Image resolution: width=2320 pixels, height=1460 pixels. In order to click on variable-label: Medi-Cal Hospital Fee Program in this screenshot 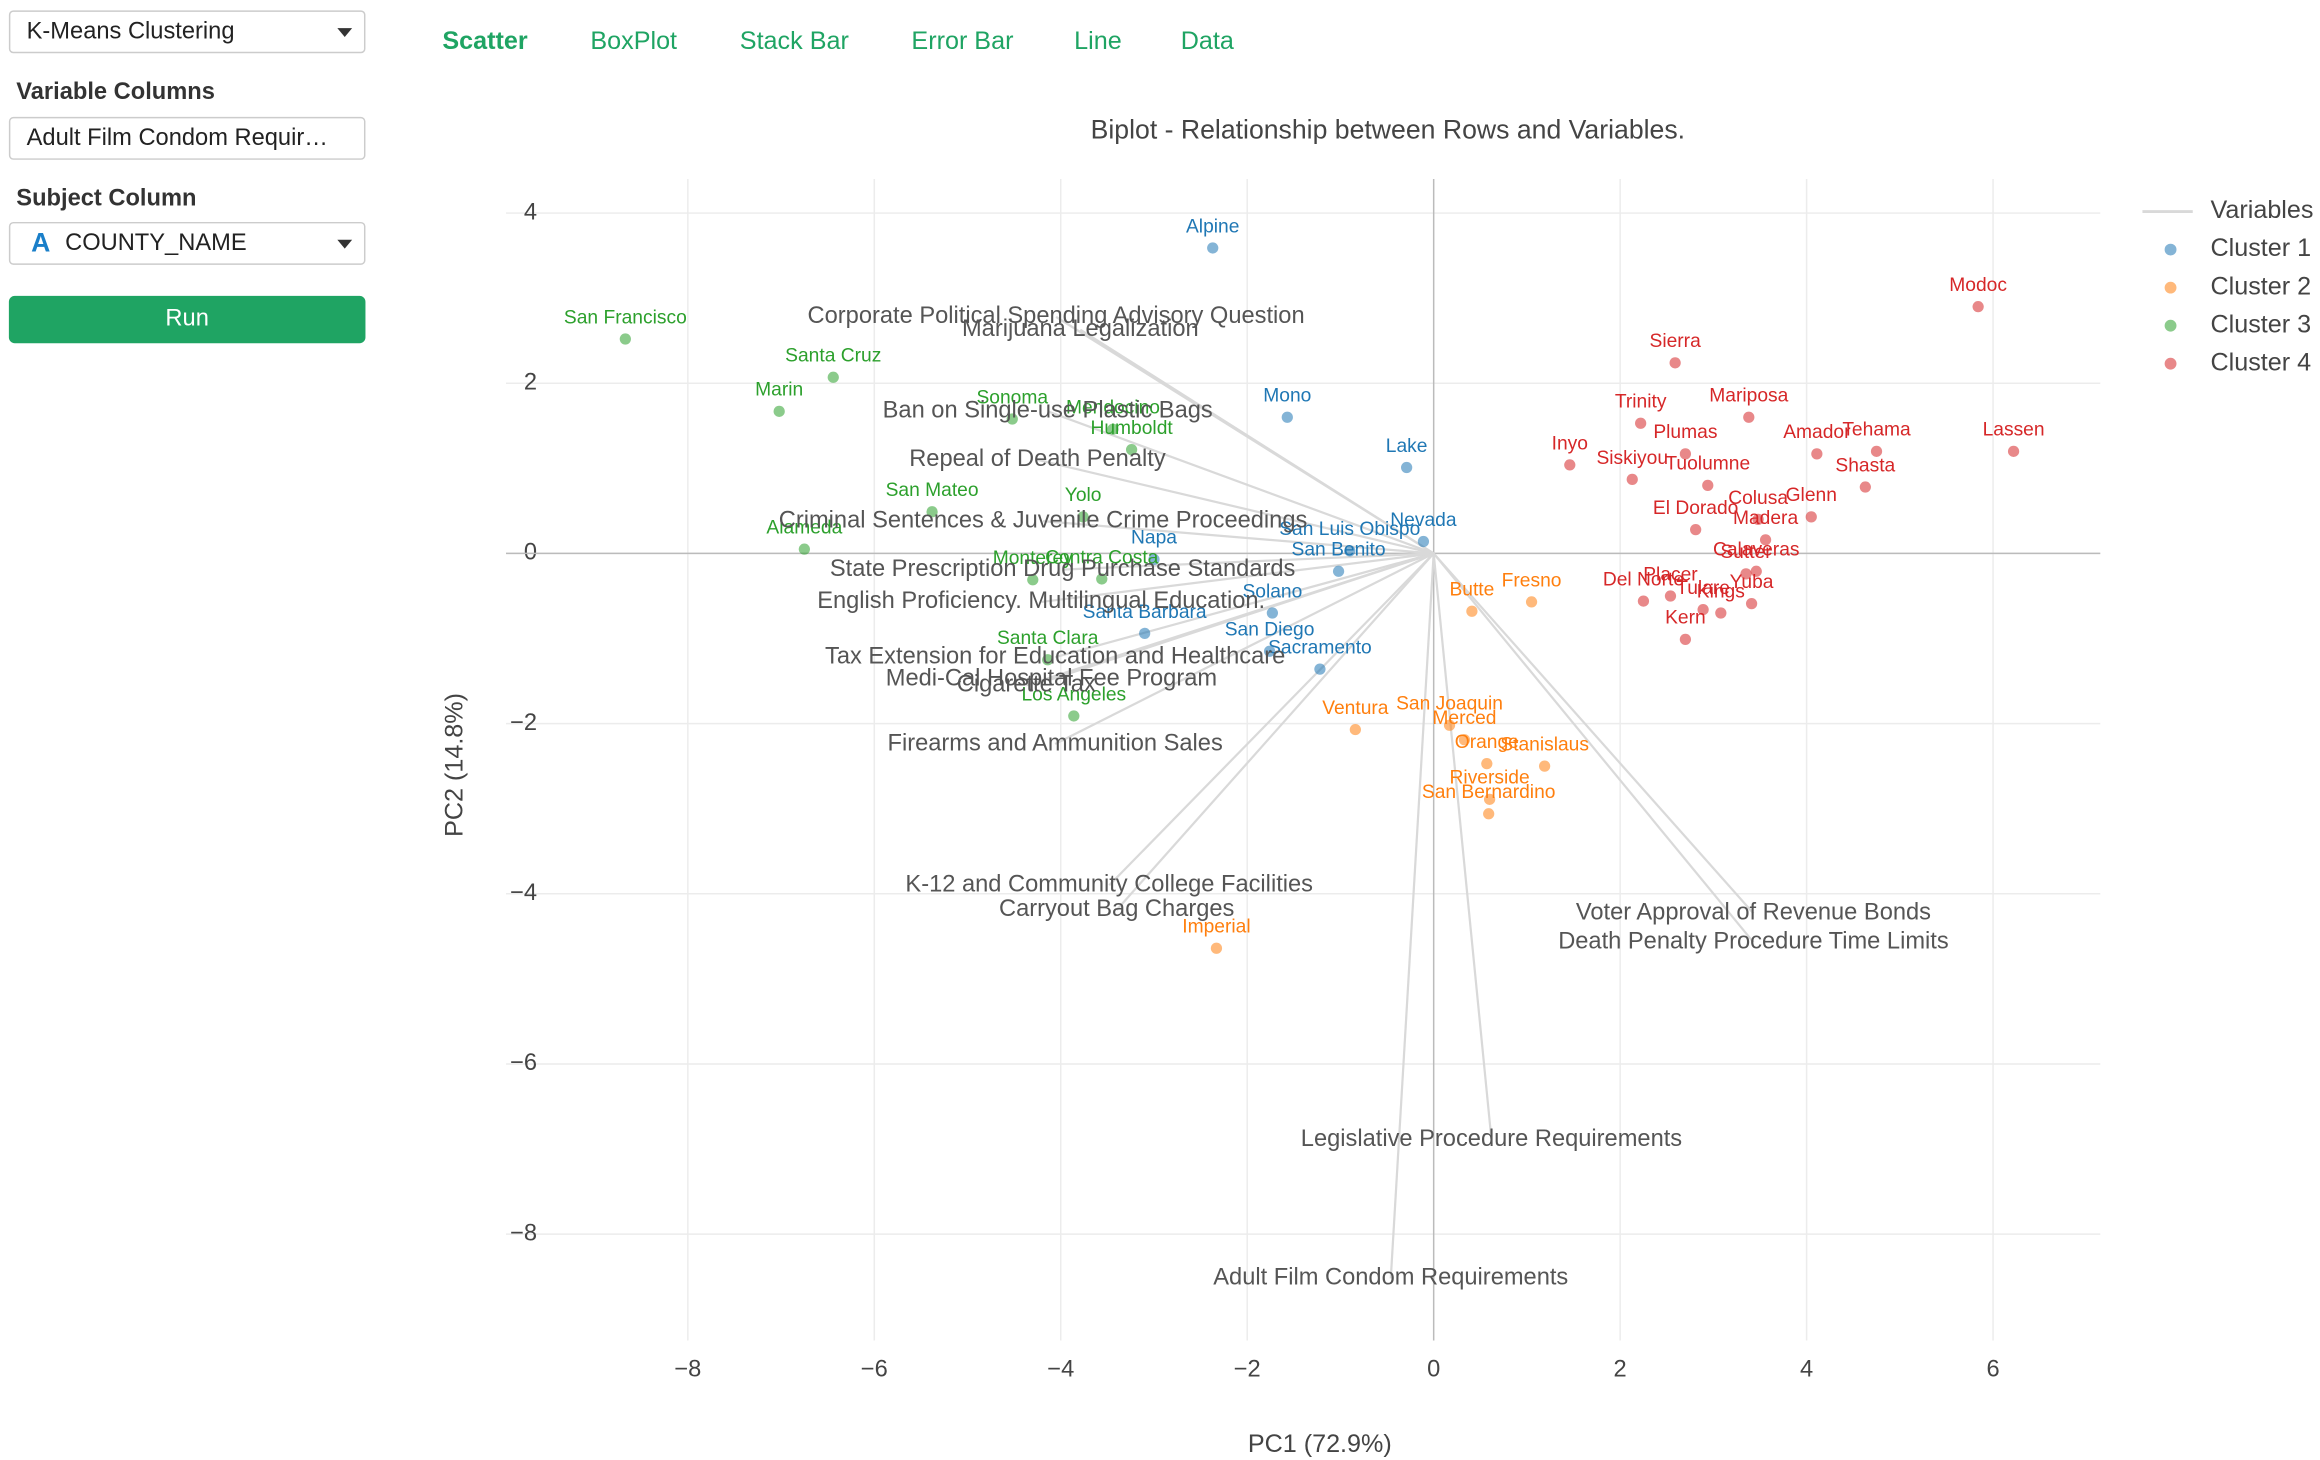, I will do `click(1051, 679)`.